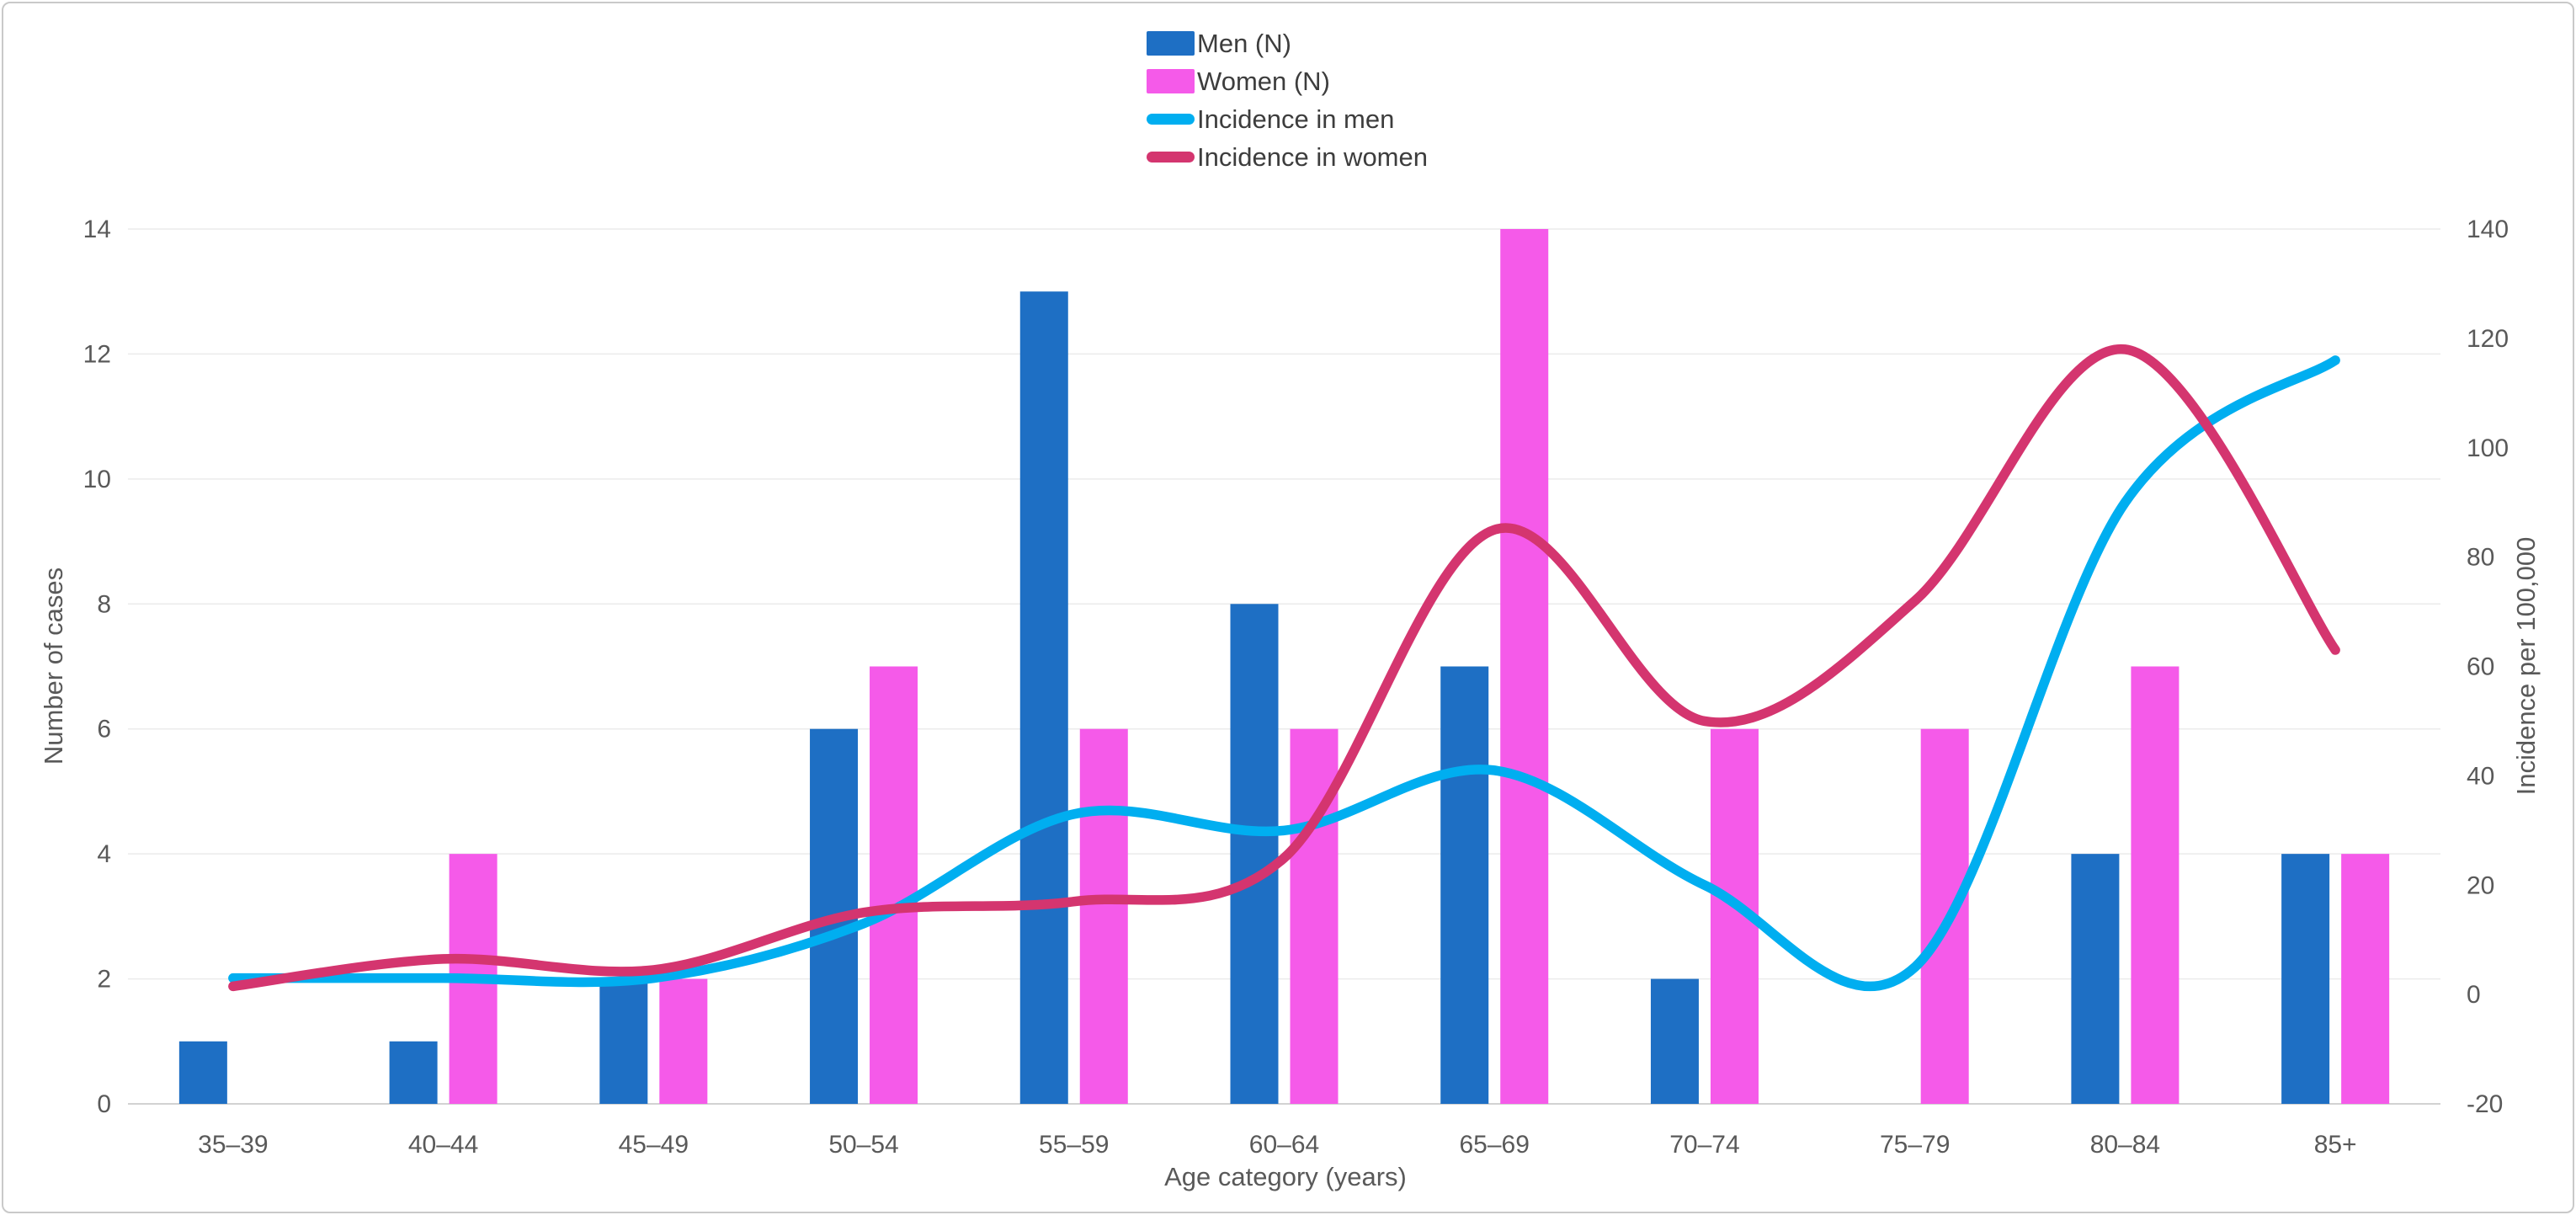 This screenshot has width=2576, height=1215. I want to click on right-axis-tick-label: -20, so click(2485, 1104).